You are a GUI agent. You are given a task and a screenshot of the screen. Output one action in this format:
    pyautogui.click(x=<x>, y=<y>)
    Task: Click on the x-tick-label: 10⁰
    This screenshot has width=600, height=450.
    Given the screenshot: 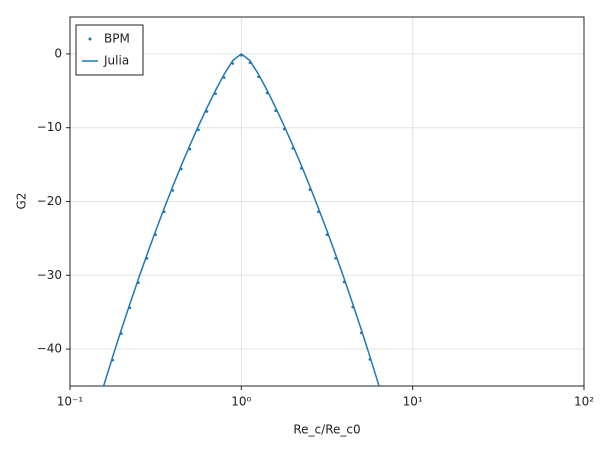 What is the action you would take?
    pyautogui.click(x=241, y=402)
    